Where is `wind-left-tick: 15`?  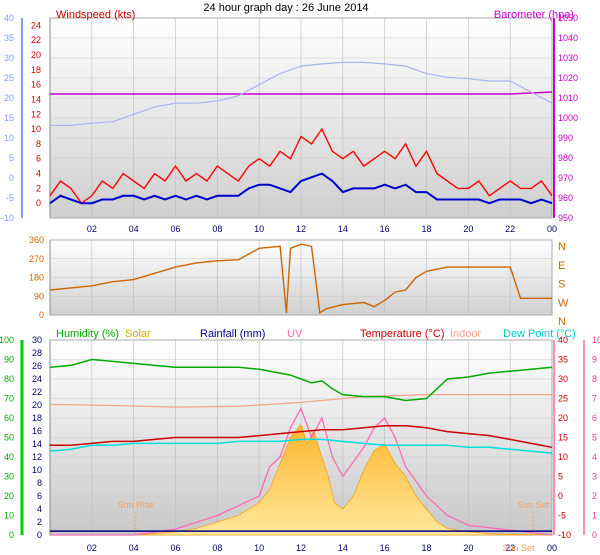
wind-left-tick: 15 is located at coordinates (9, 118).